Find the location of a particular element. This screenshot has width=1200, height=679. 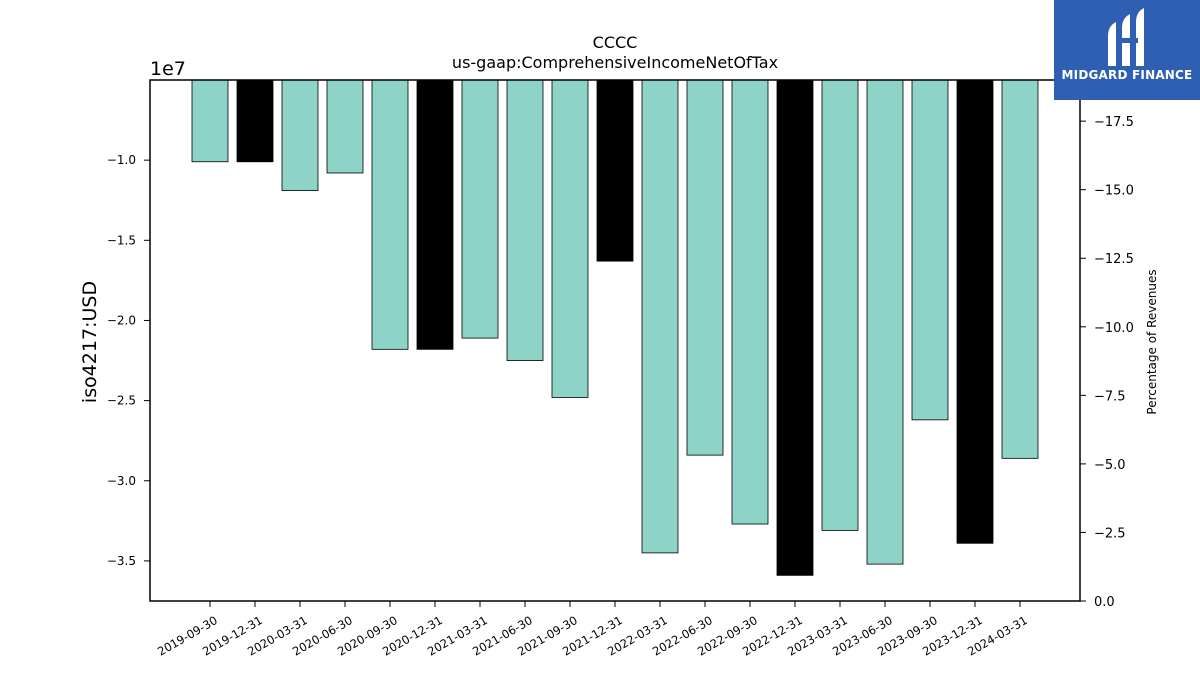

brand-logo-text: MIDGARD FINANCE is located at coordinates (1127, 75).